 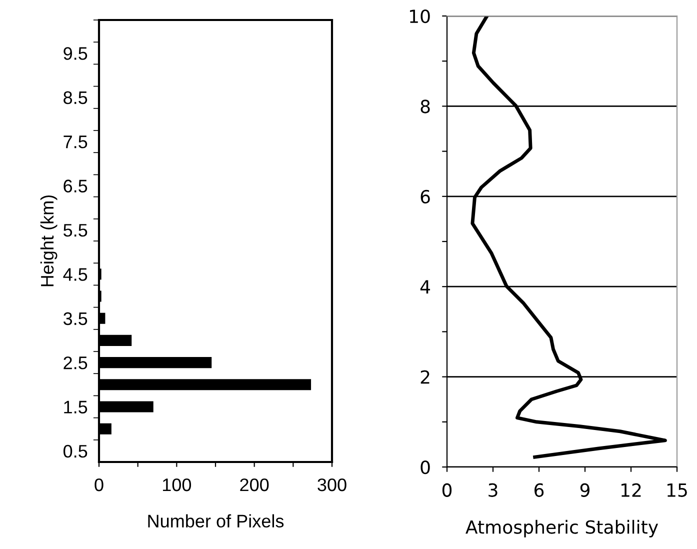 I want to click on x-axis-title: Number of Pixels, so click(x=216, y=521).